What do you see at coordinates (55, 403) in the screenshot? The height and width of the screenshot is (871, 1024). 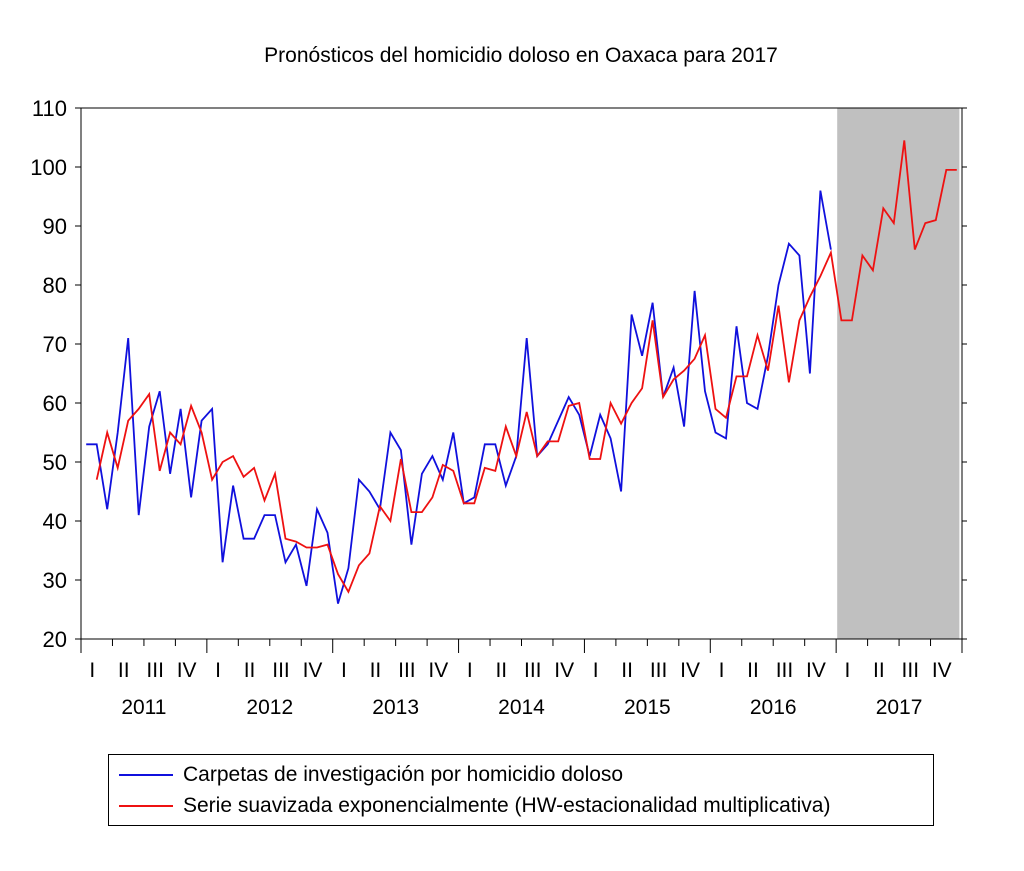 I see `y-tick-label: 60` at bounding box center [55, 403].